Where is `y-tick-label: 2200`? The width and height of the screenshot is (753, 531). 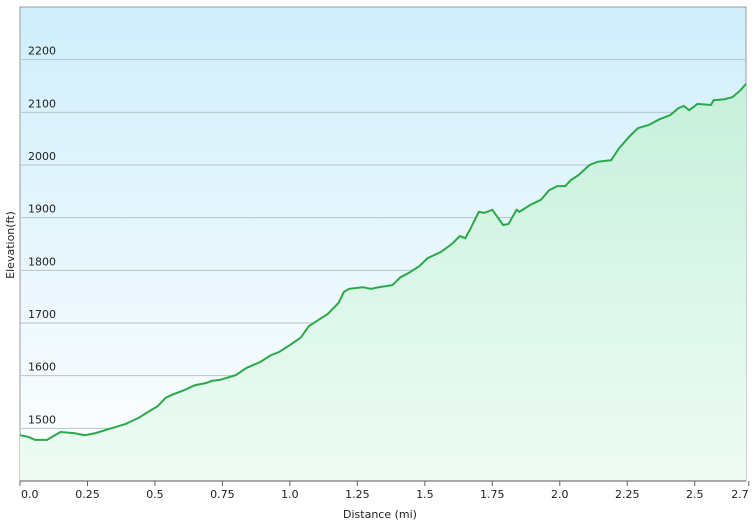
y-tick-label: 2200 is located at coordinates (42, 51).